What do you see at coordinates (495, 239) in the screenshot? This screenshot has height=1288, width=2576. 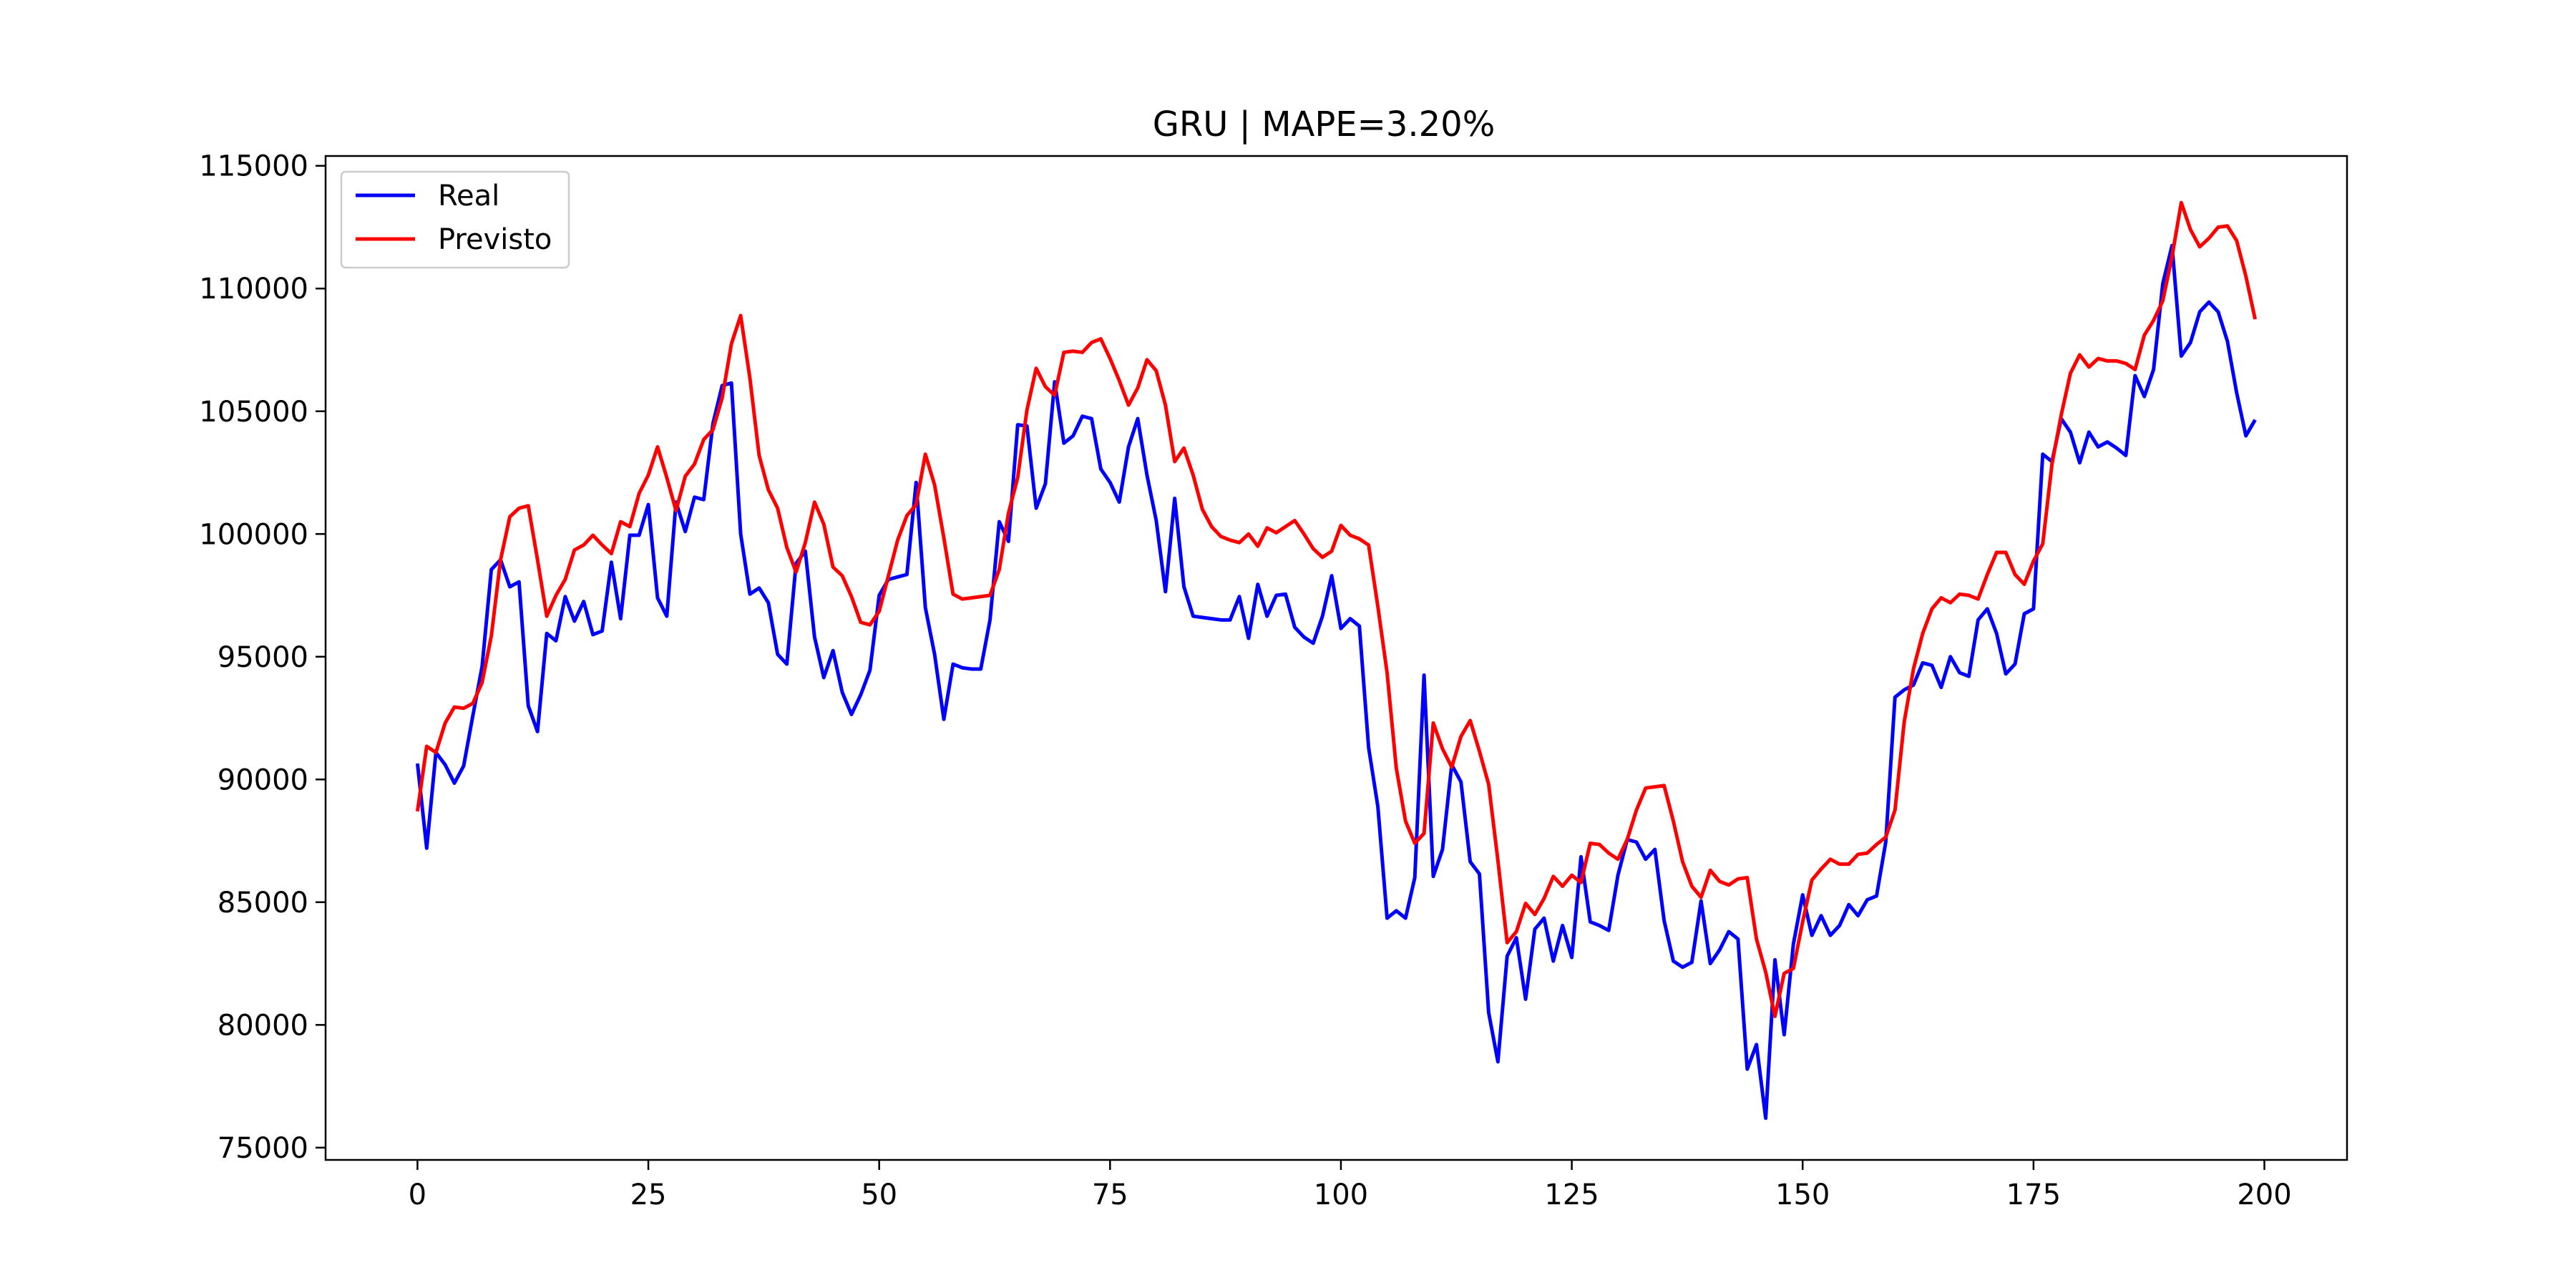 I see `legend-label-previsto: Previsto` at bounding box center [495, 239].